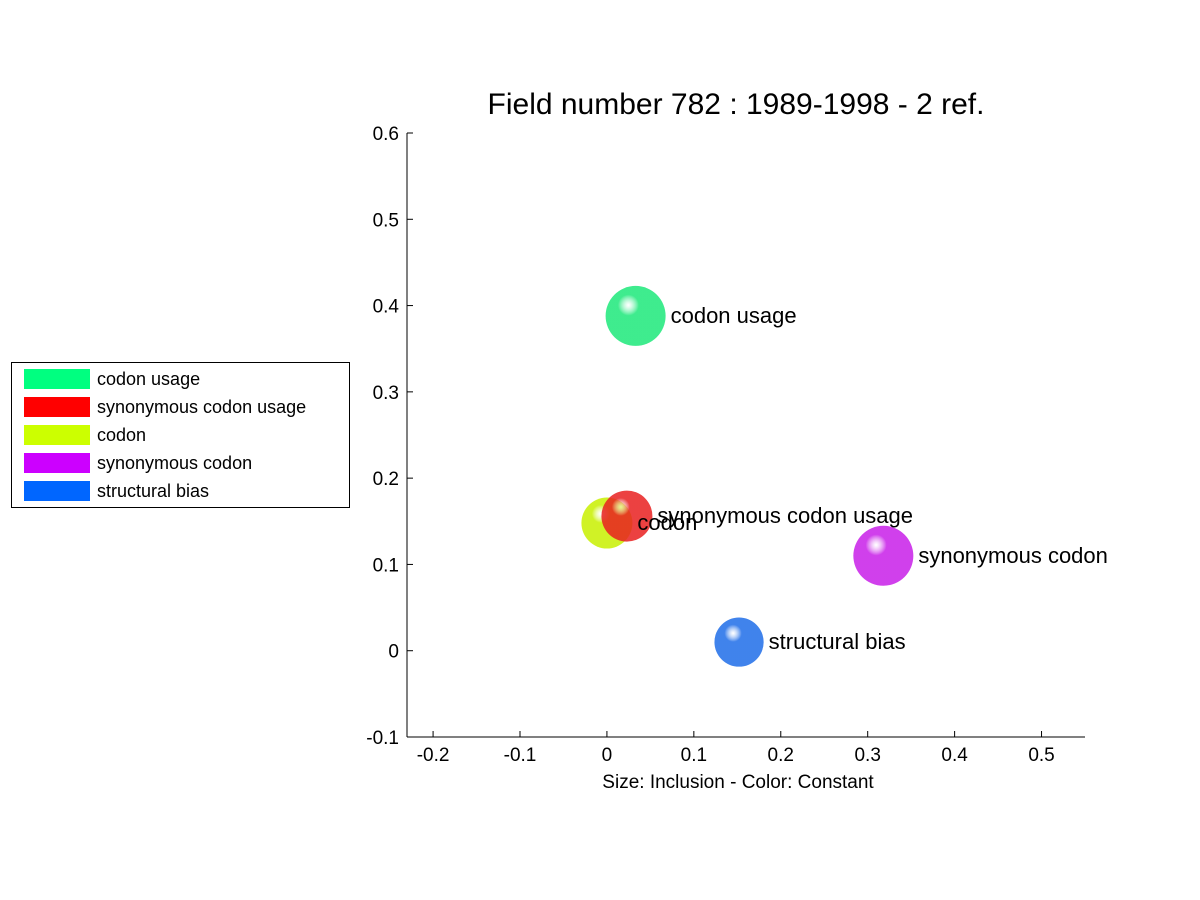  I want to click on x-tick-label: -0.2, so click(433, 755).